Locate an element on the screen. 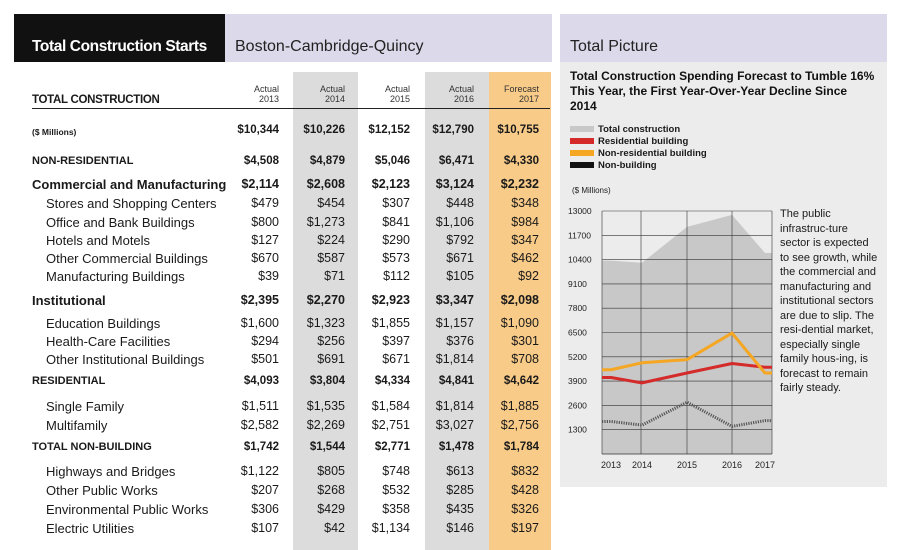 The width and height of the screenshot is (900, 550). cell-value: $800 is located at coordinates (265, 222).